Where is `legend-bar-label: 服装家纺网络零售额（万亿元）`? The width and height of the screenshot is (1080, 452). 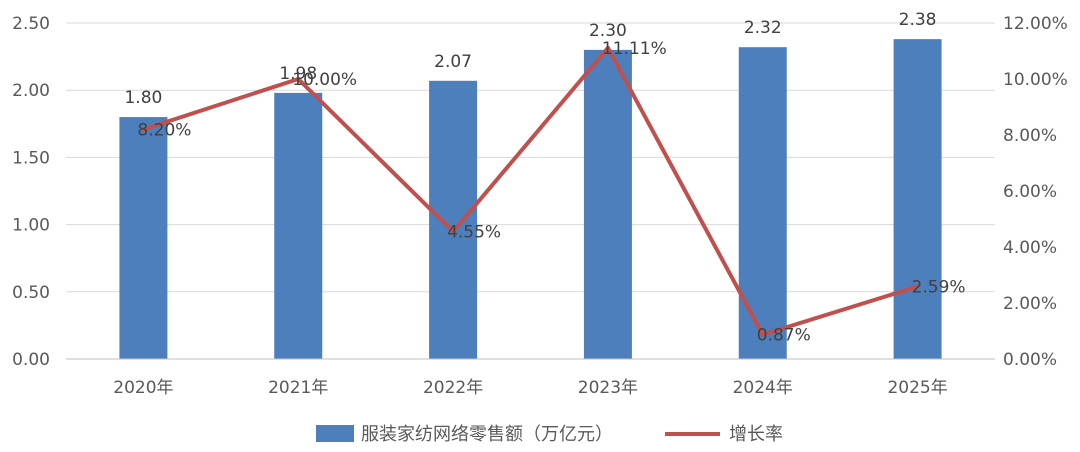
legend-bar-label: 服装家纺网络零售额（万亿元） is located at coordinates (487, 434).